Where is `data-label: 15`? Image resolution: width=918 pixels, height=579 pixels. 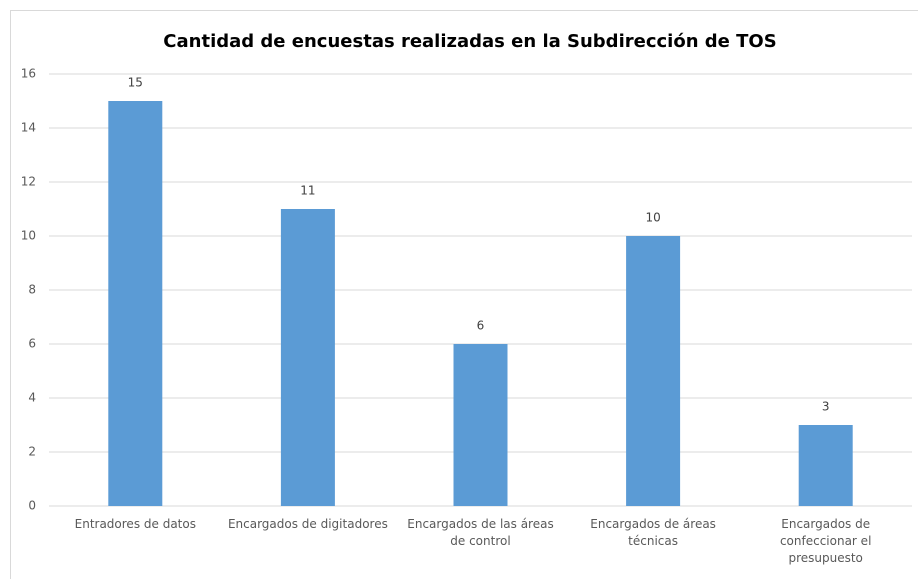 data-label: 15 is located at coordinates (135, 83).